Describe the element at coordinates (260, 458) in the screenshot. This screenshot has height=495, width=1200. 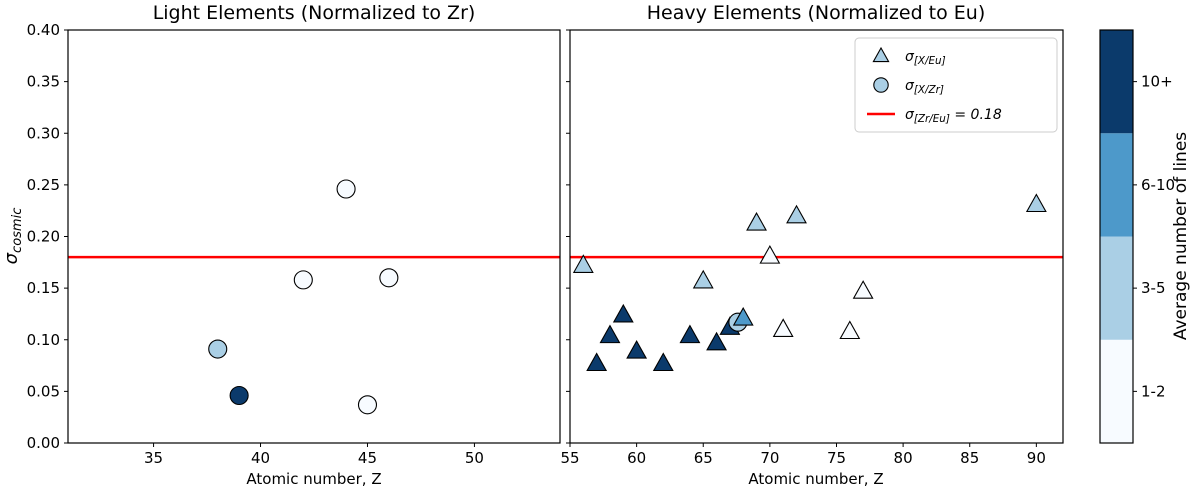
I see `x-tick-label: 40` at that location.